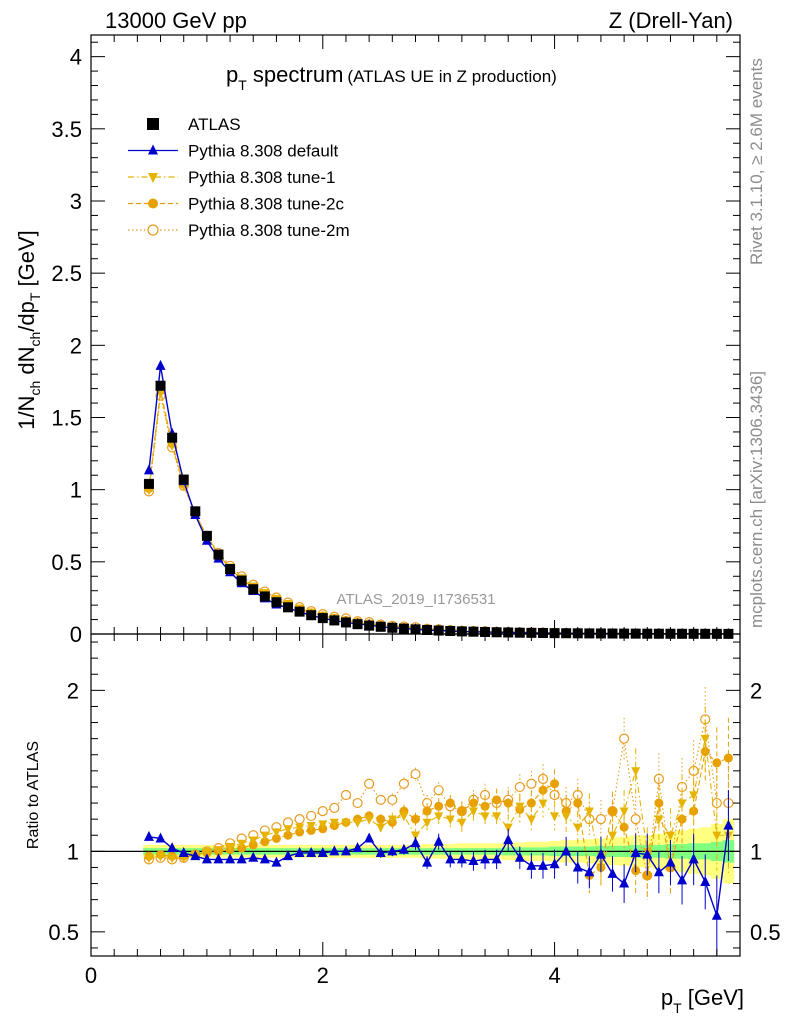  Describe the element at coordinates (261, 177) in the screenshot. I see `legend-label: Pythia 8.308 tune-1` at that location.